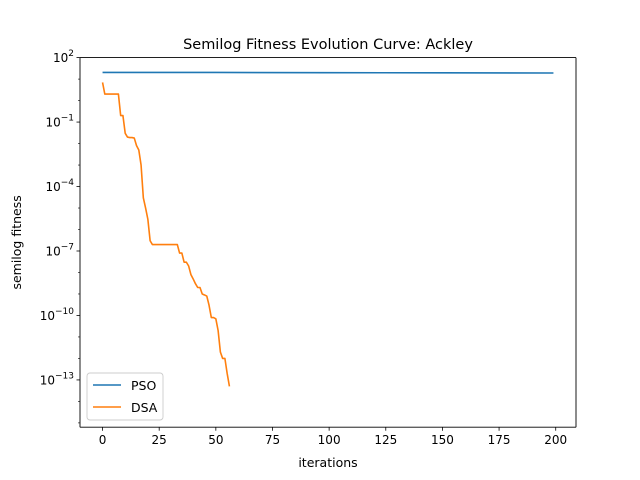 This screenshot has width=640, height=480. I want to click on legend-label-dsa: DSA, so click(144, 407).